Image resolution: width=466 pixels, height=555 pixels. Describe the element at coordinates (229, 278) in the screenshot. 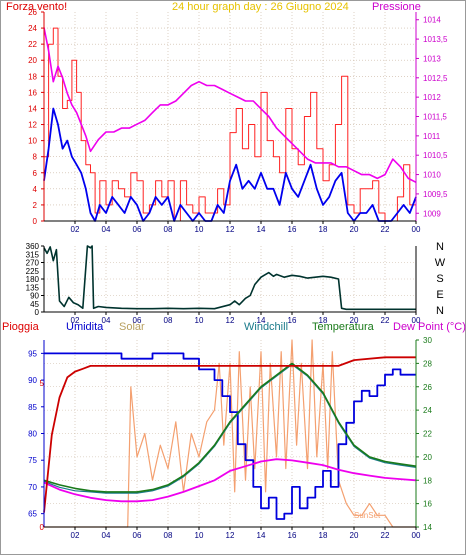

I see `wind-direction-line` at that location.